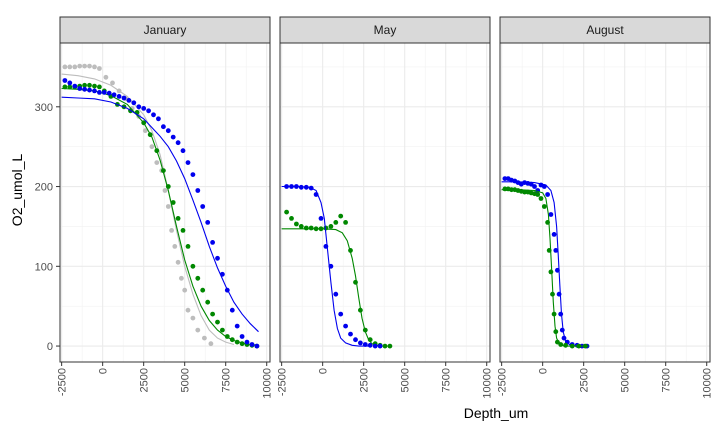  What do you see at coordinates (44, 108) in the screenshot?
I see `y-tick-label: 300` at bounding box center [44, 108].